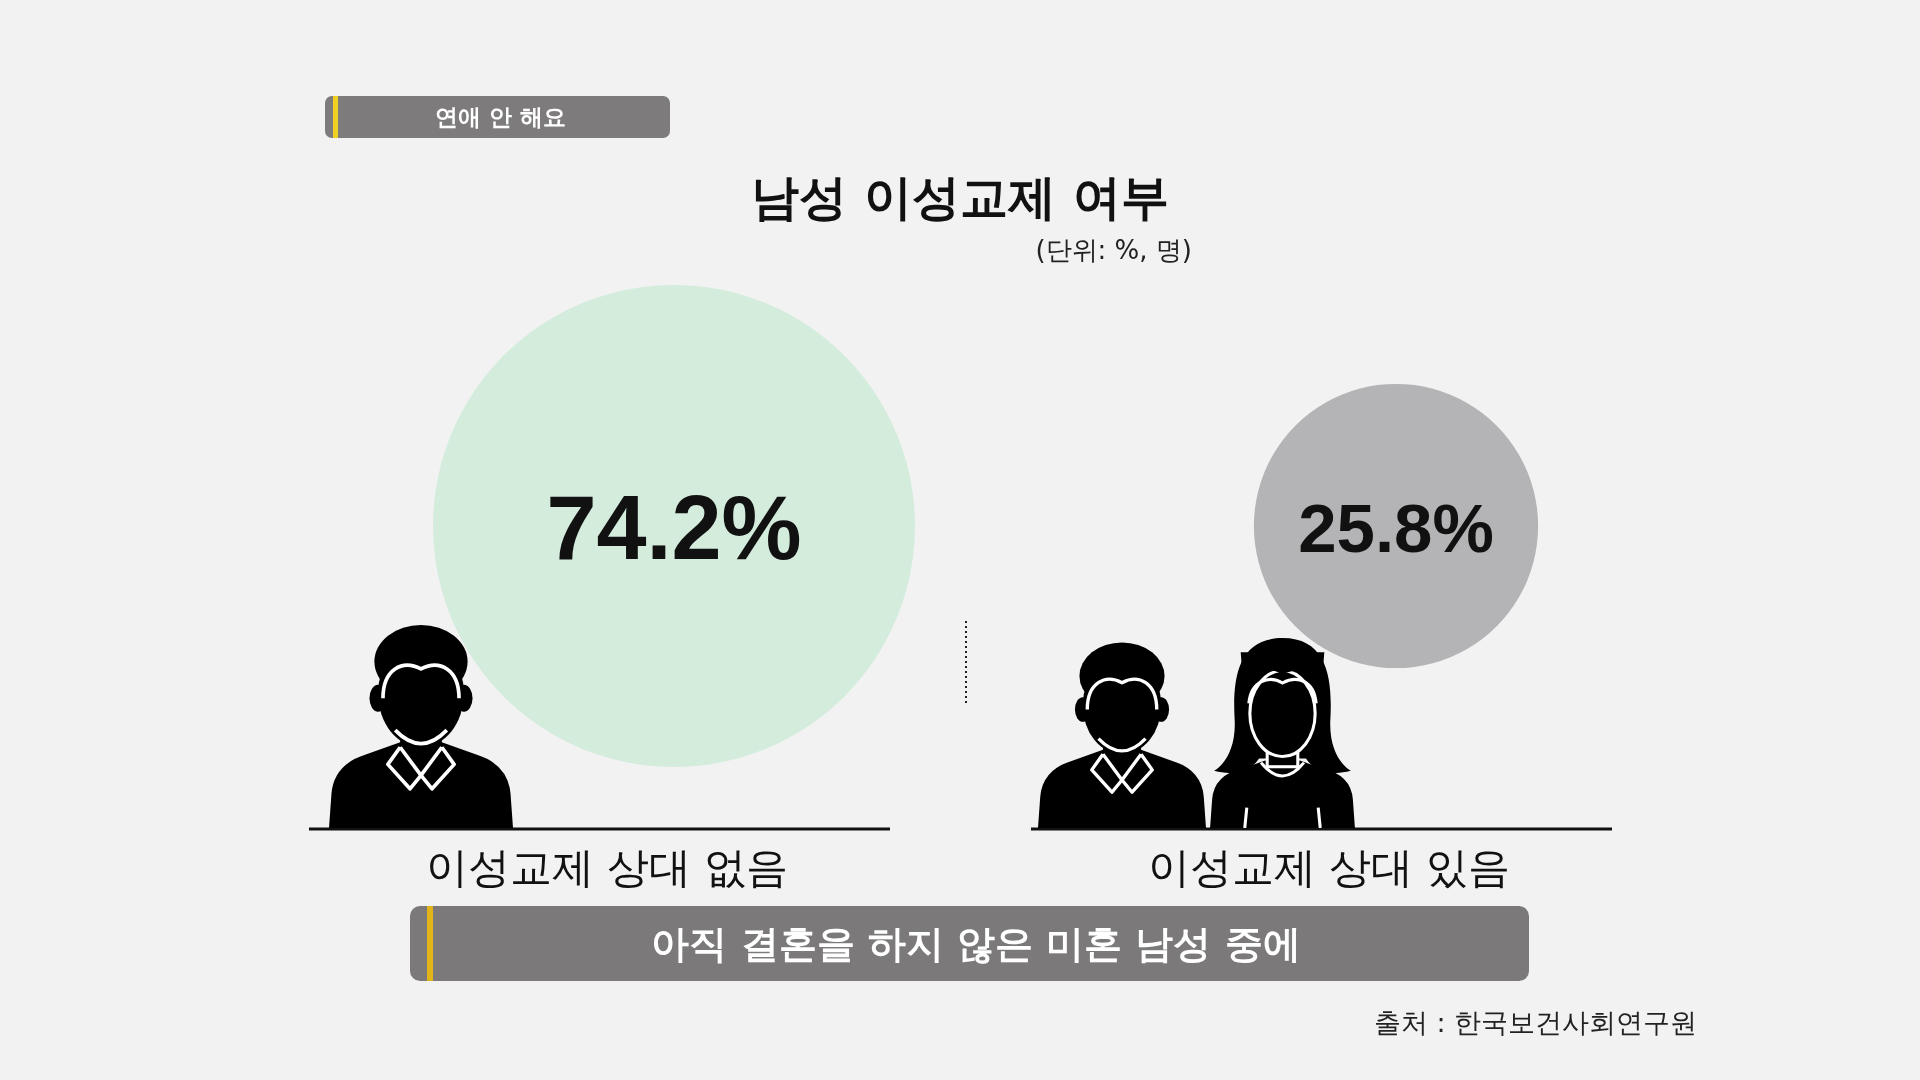 The image size is (1920, 1080). What do you see at coordinates (1396, 528) in the screenshot?
I see `data-label: 25.8%` at bounding box center [1396, 528].